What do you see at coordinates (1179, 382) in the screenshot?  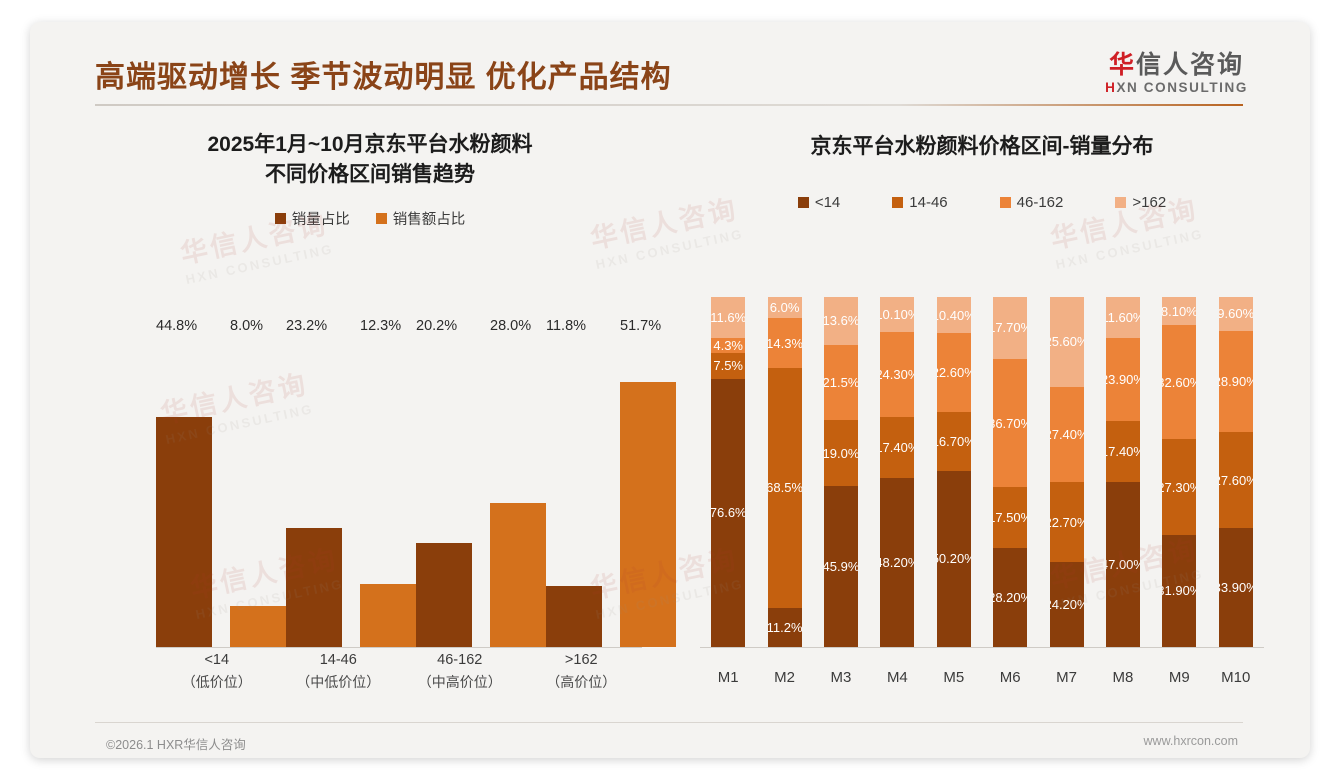 I see `stack-segment: 32.60%` at bounding box center [1179, 382].